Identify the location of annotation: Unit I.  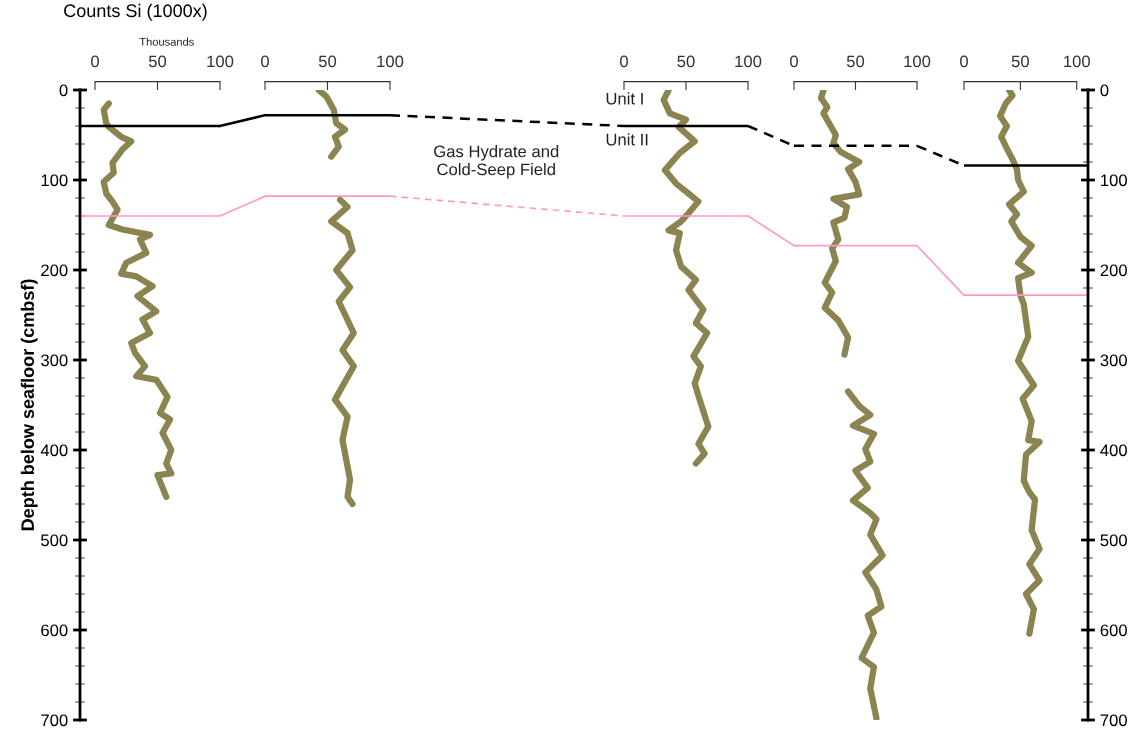
(624, 98).